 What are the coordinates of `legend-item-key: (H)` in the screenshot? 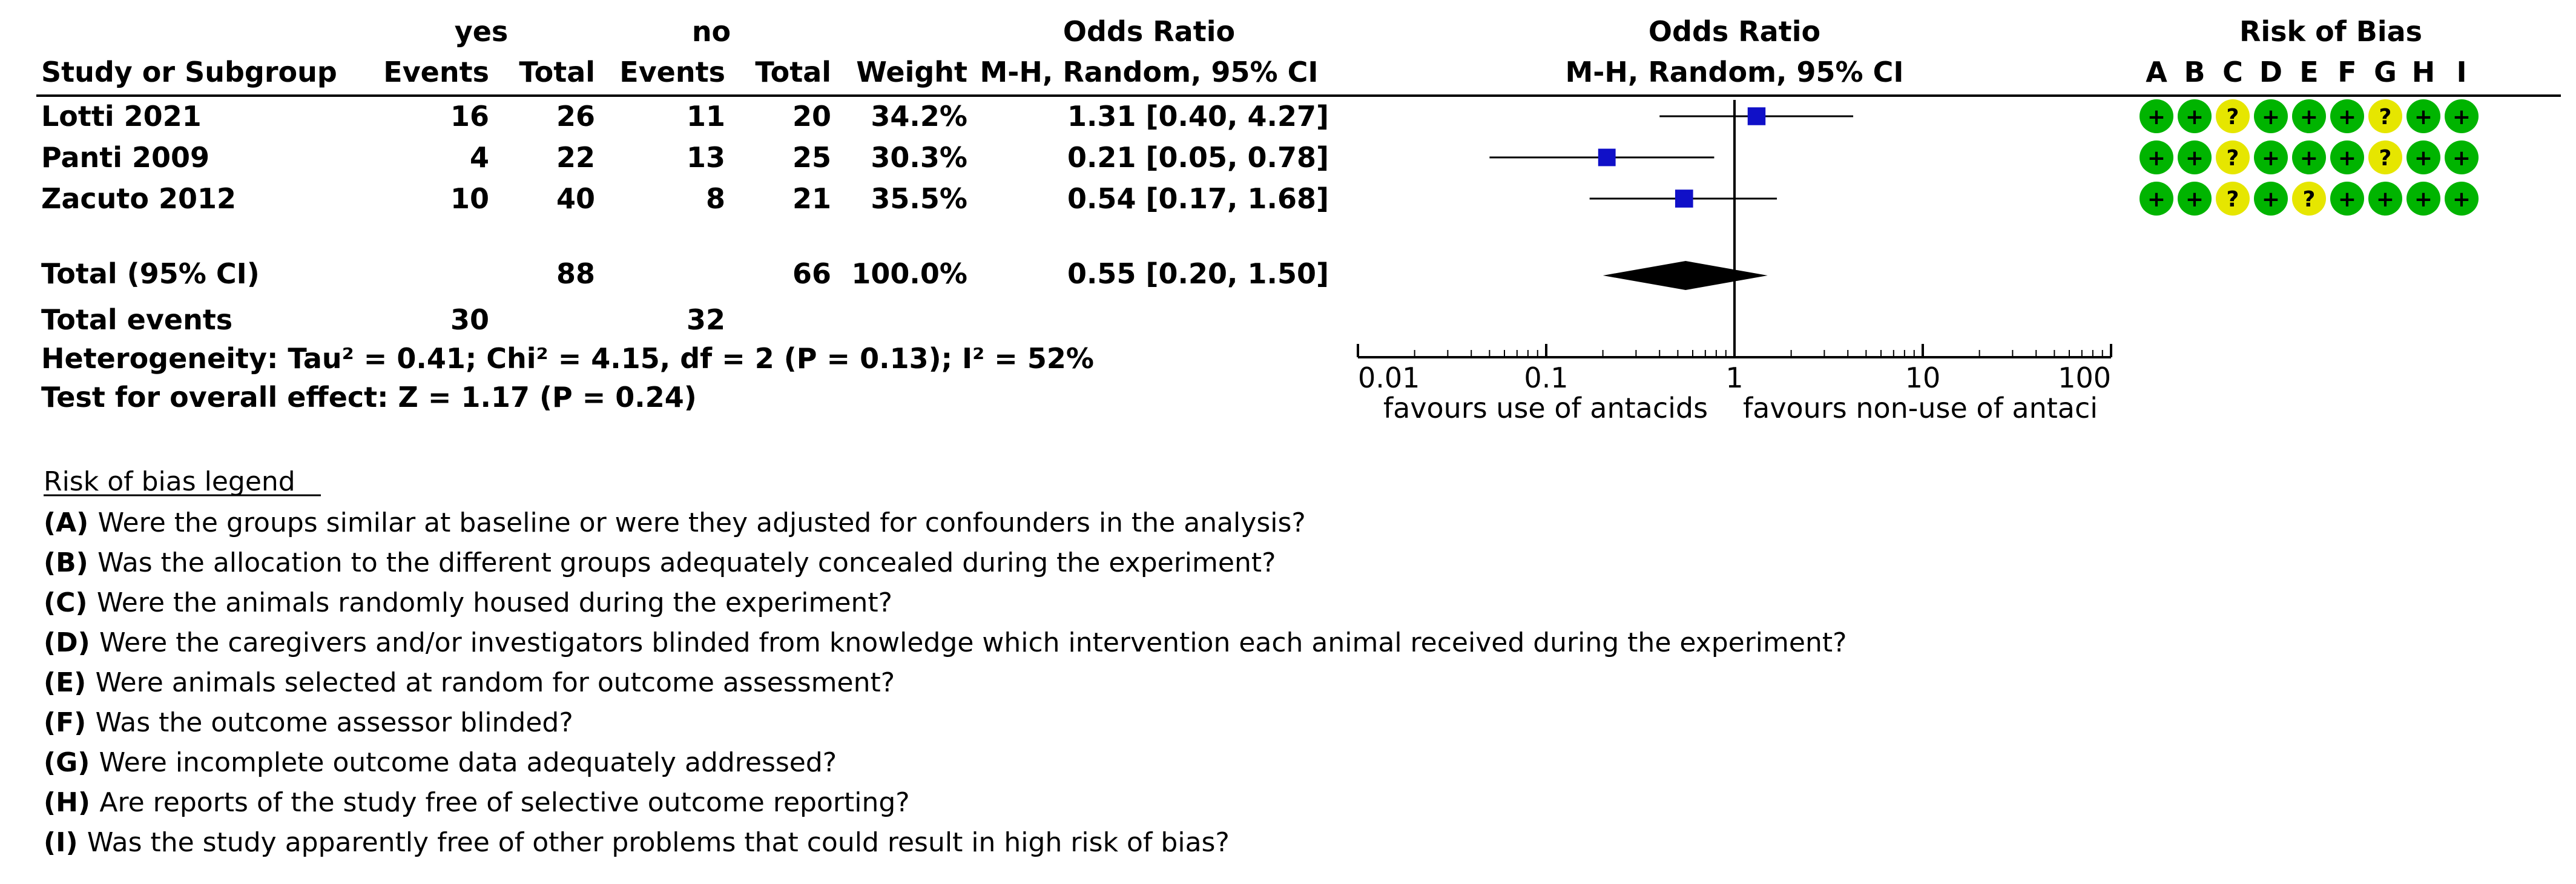 It's located at (71, 802).